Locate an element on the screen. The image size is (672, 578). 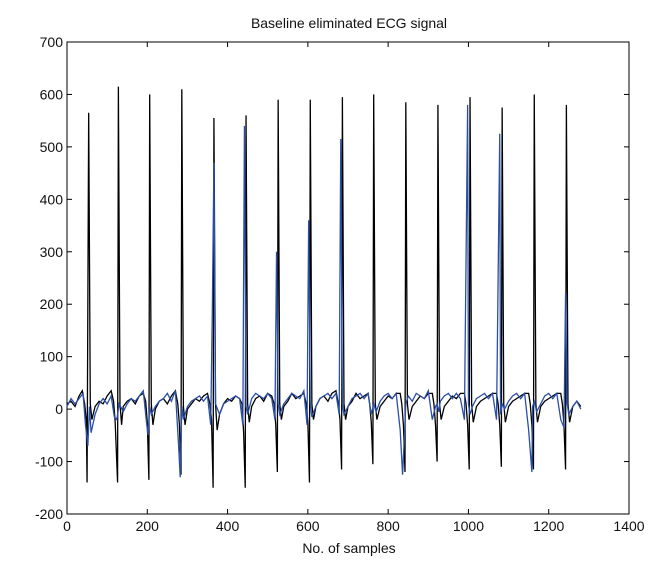
x-tick-label: 600 is located at coordinates (308, 526).